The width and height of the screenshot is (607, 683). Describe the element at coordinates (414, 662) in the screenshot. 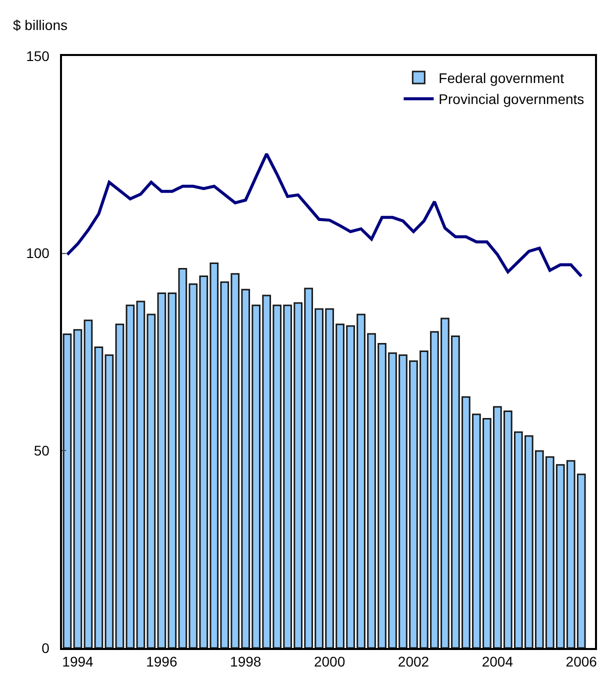

I see `x-tick-label: 2002` at that location.